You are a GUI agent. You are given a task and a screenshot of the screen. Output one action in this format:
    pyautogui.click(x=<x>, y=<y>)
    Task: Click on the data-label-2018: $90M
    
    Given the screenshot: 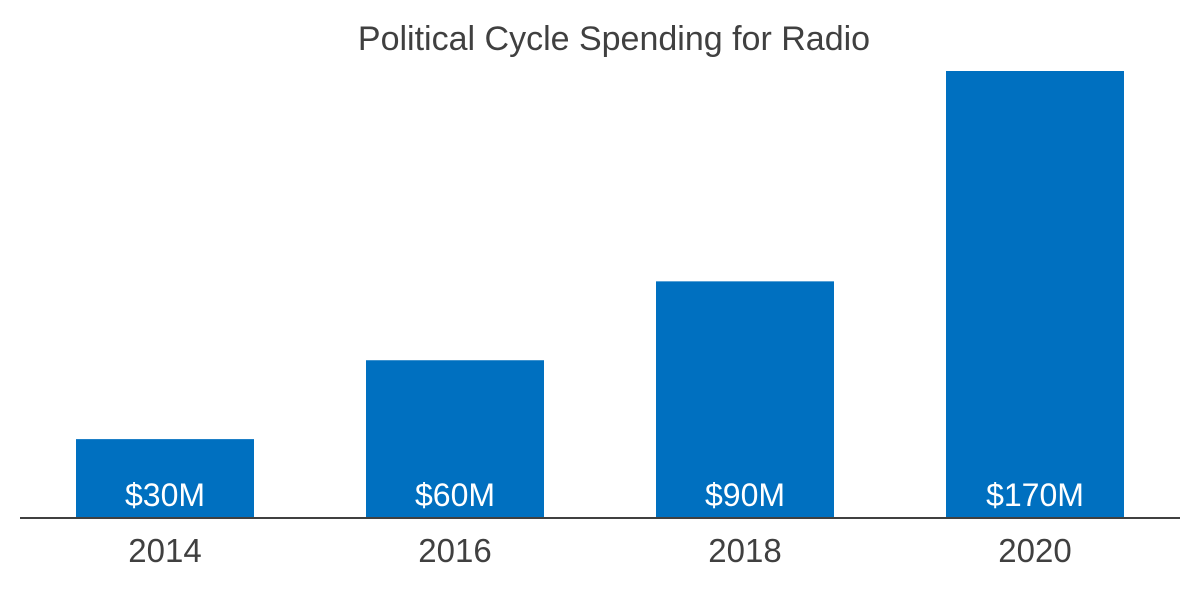 What is the action you would take?
    pyautogui.click(x=745, y=495)
    